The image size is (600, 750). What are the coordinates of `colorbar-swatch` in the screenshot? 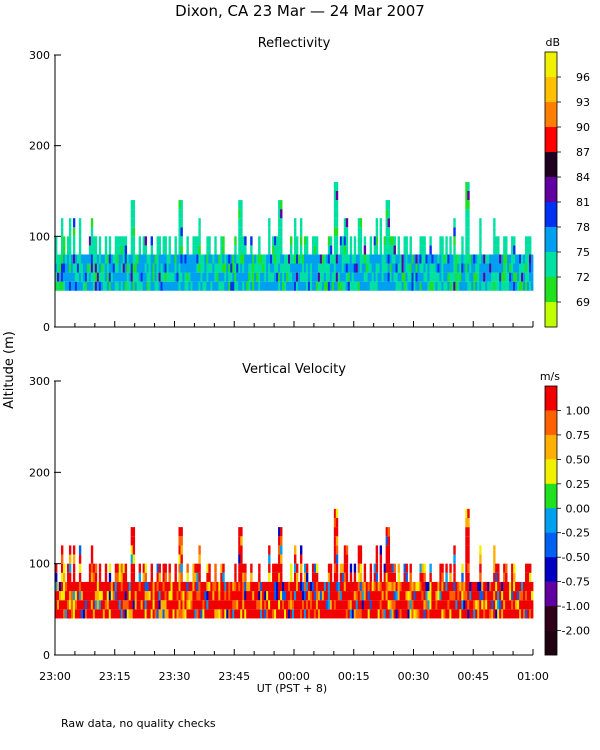 It's located at (551, 115).